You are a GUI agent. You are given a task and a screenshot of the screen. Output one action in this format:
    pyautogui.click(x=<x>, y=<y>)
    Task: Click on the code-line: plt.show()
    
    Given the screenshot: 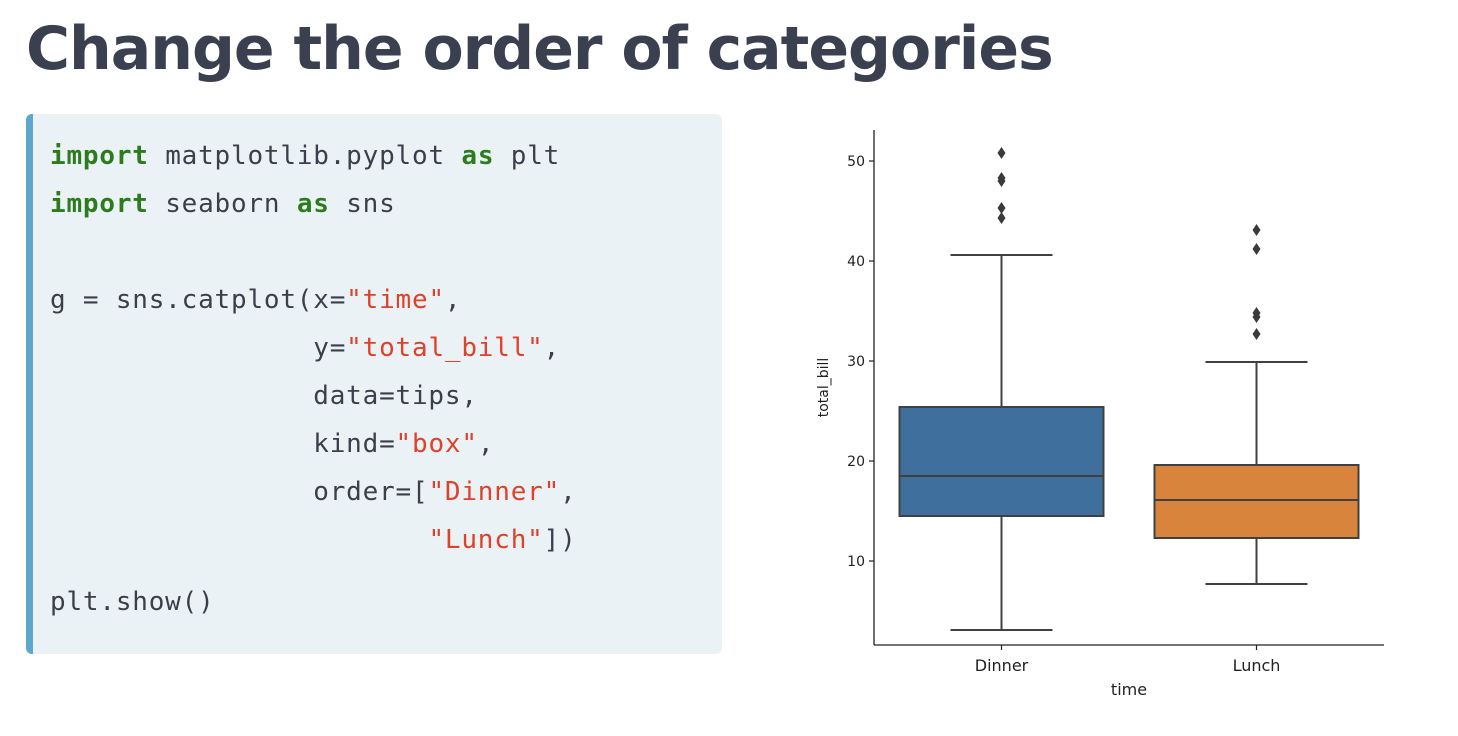 What is the action you would take?
    pyautogui.click(x=132, y=602)
    